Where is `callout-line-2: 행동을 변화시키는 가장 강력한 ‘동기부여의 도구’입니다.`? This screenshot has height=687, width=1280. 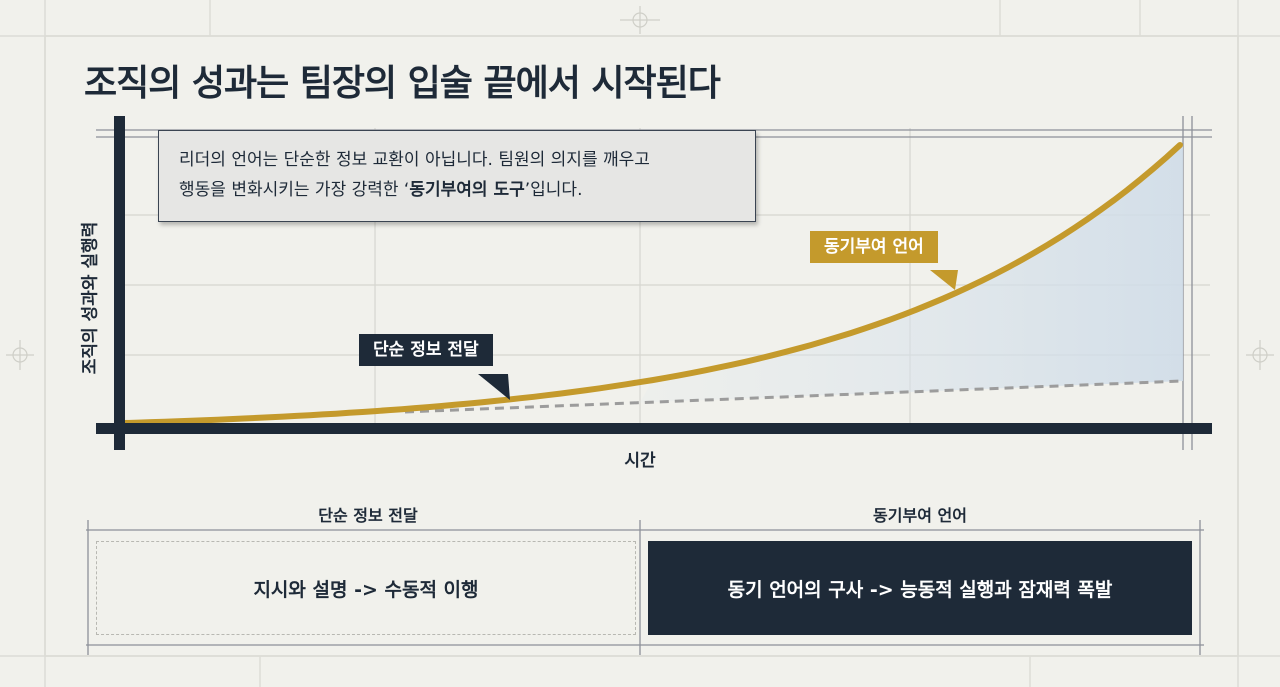 callout-line-2: 행동을 변화시키는 가장 강력한 ‘동기부여의 도구’입니다. is located at coordinates (457, 190).